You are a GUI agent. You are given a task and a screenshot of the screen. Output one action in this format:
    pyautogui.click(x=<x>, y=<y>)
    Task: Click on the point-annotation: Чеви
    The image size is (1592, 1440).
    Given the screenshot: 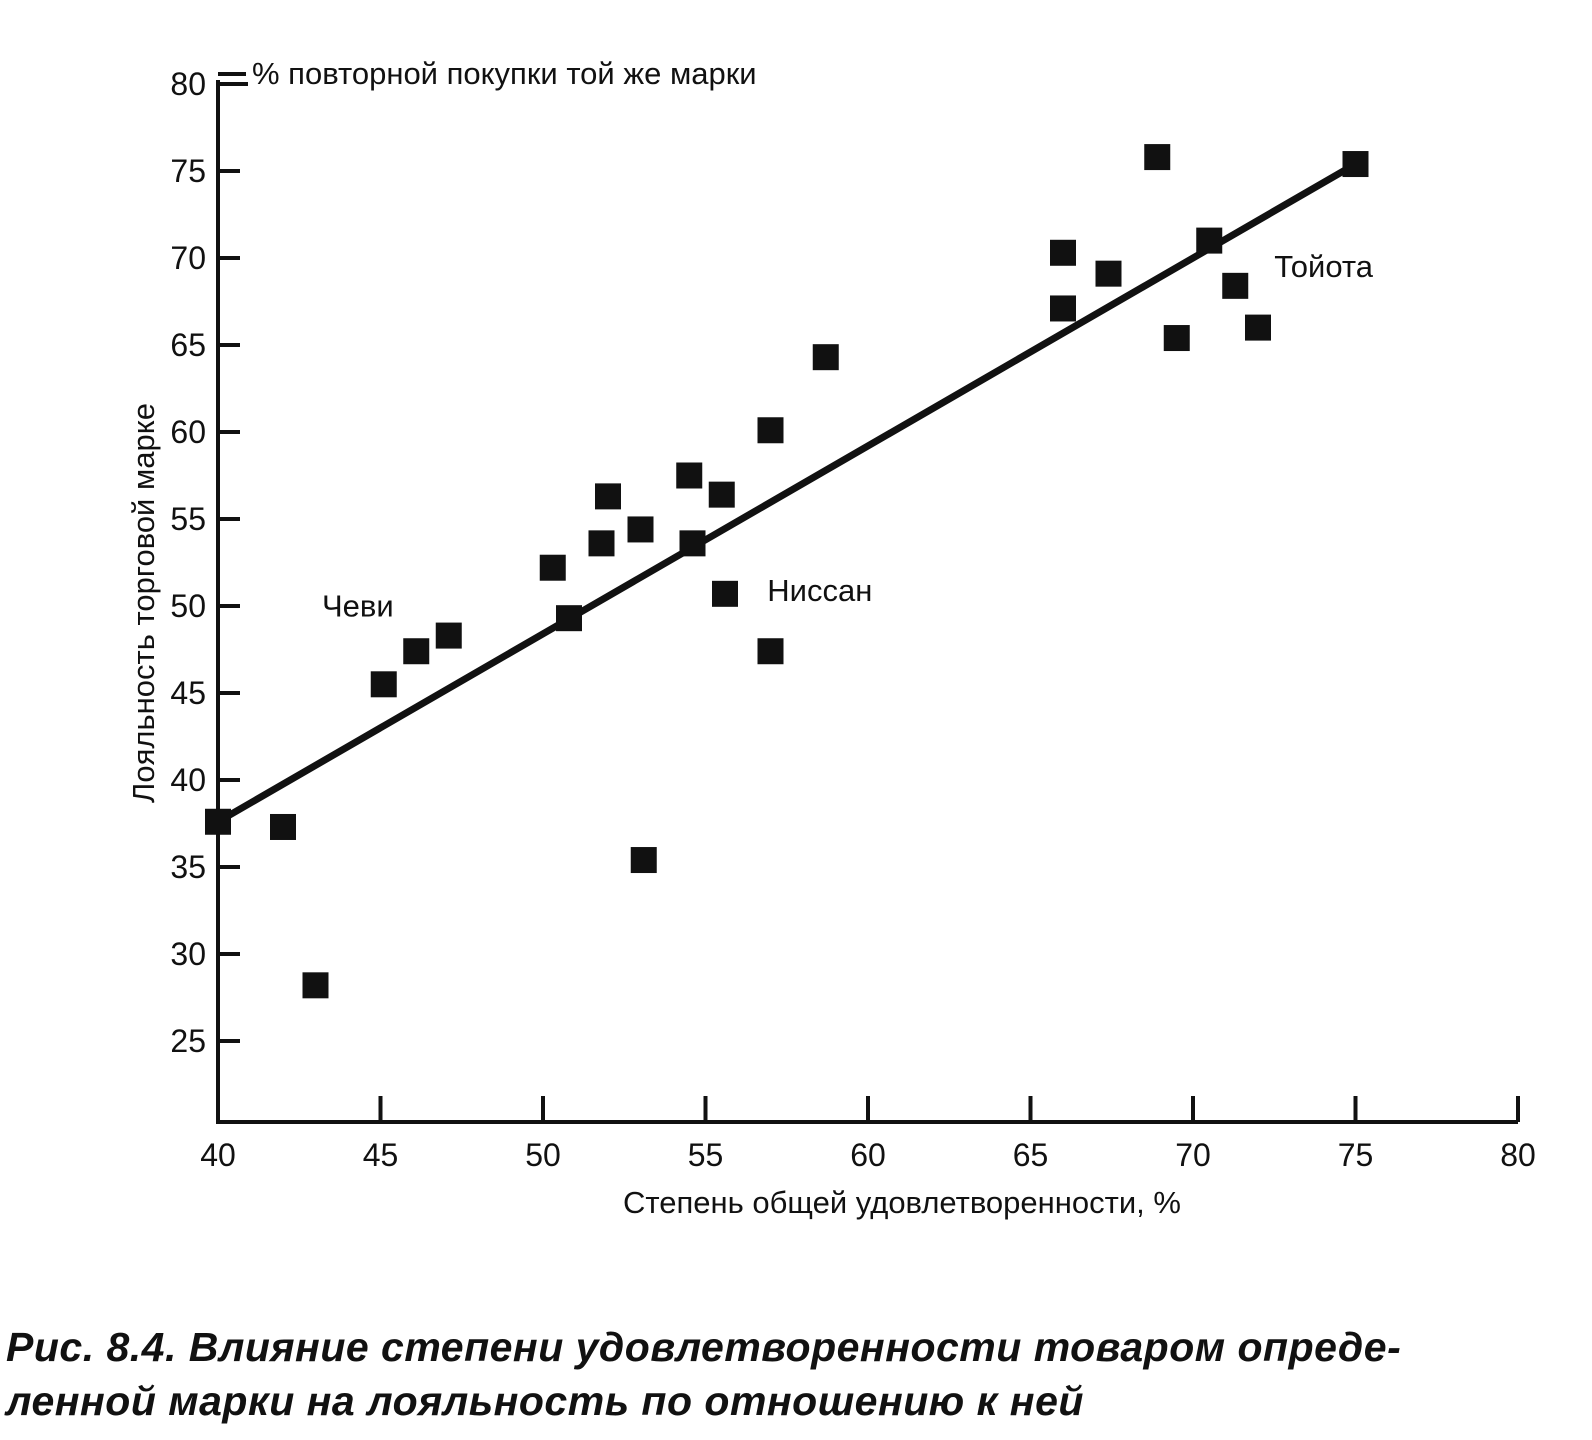 What is the action you would take?
    pyautogui.click(x=358, y=605)
    